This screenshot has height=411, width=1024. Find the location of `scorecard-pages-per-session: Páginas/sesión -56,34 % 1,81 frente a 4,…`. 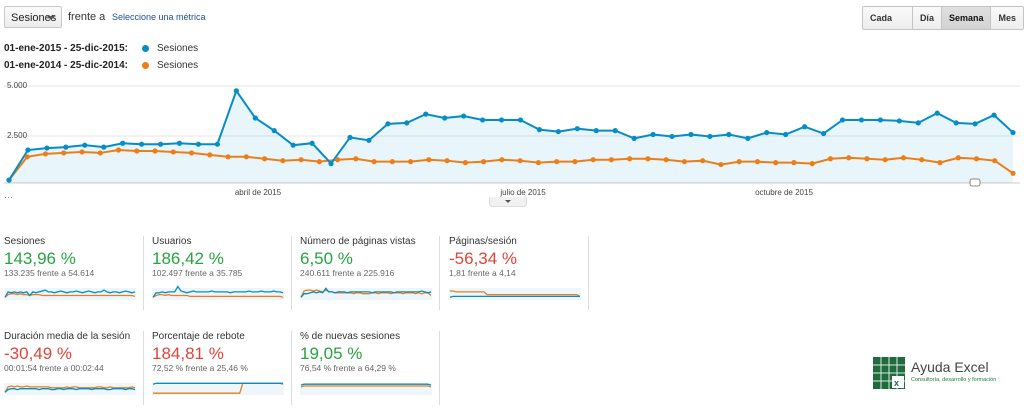

scorecard-pages-per-session: Páginas/sesión -56,34 % 1,81 frente a 4,… is located at coordinates (519, 273).